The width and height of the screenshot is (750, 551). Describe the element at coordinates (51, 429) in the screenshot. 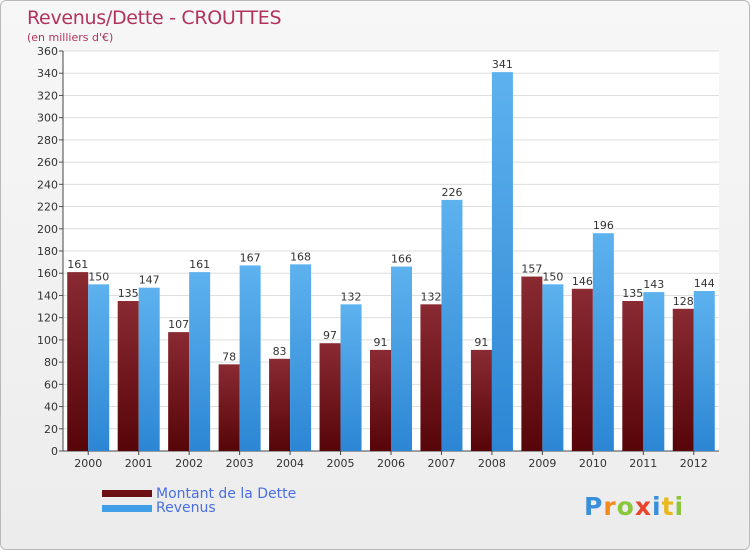

I see `y-tick-label: 20` at that location.